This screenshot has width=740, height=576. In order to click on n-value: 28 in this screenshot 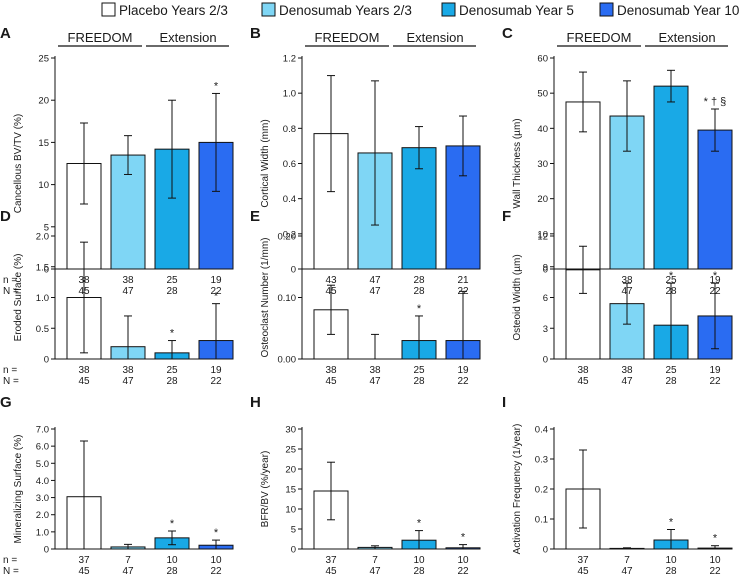, I will do `click(419, 280)`.